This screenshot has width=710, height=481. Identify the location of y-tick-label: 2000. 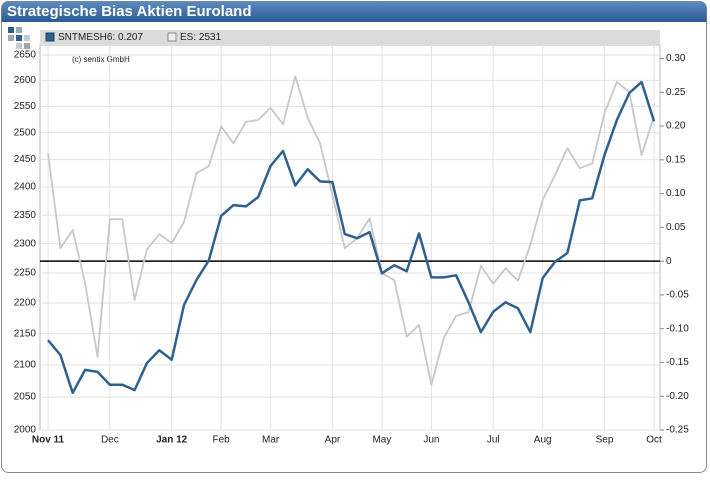
(25, 430).